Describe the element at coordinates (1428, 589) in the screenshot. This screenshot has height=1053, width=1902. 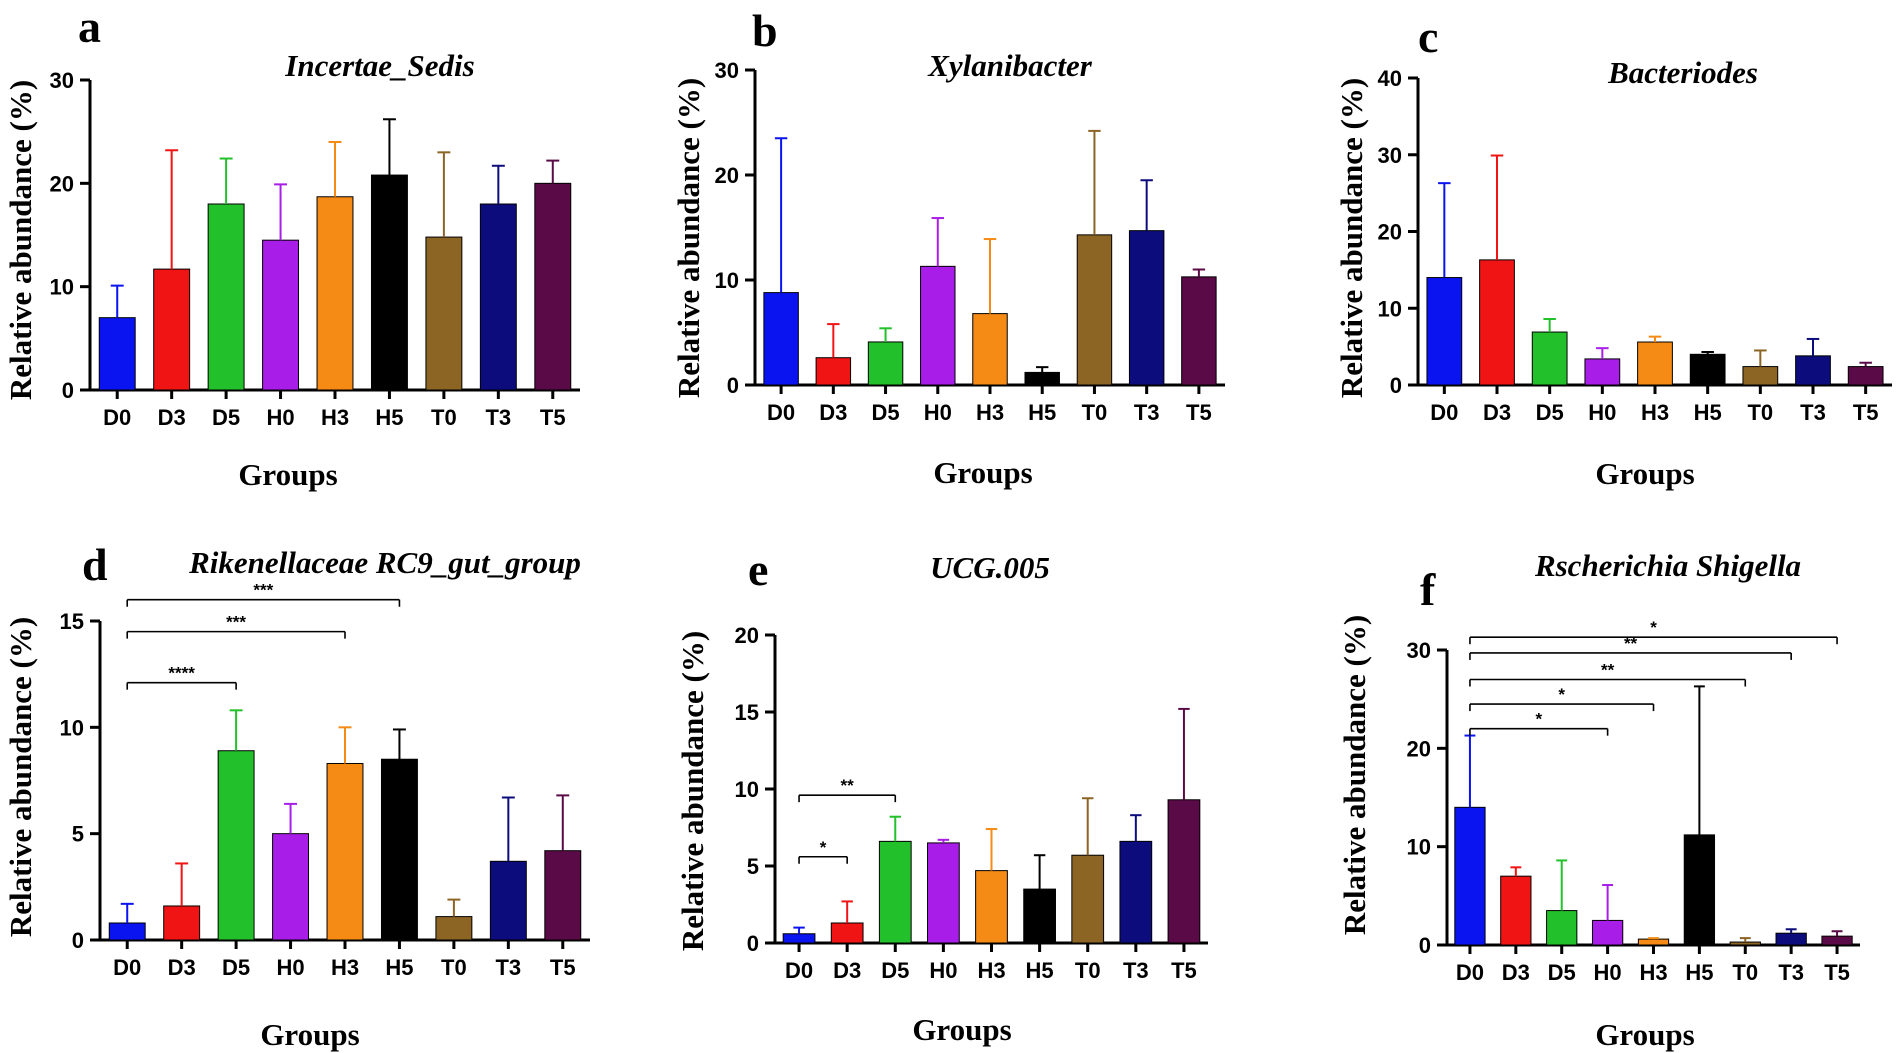
I see `panel-letter: f` at that location.